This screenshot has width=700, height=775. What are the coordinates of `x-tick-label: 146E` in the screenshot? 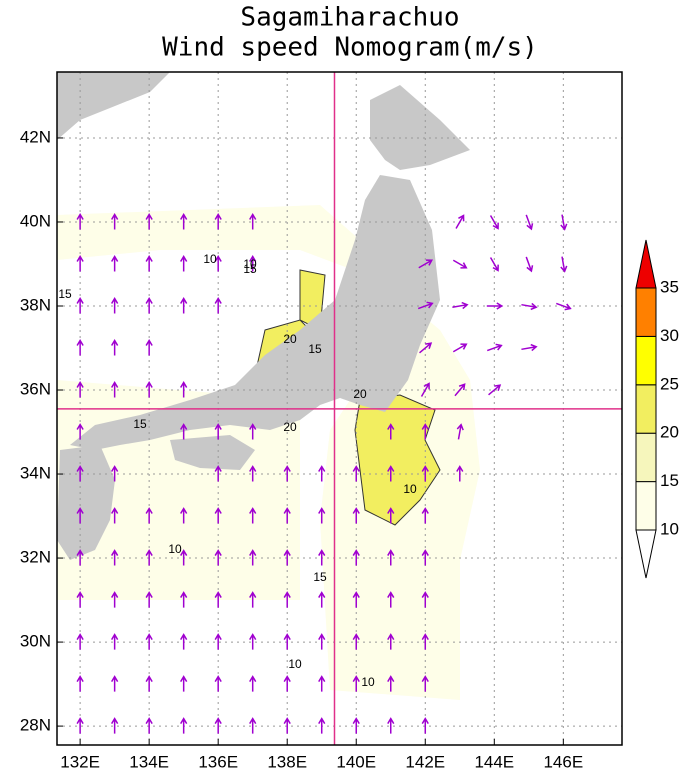 It's located at (563, 761).